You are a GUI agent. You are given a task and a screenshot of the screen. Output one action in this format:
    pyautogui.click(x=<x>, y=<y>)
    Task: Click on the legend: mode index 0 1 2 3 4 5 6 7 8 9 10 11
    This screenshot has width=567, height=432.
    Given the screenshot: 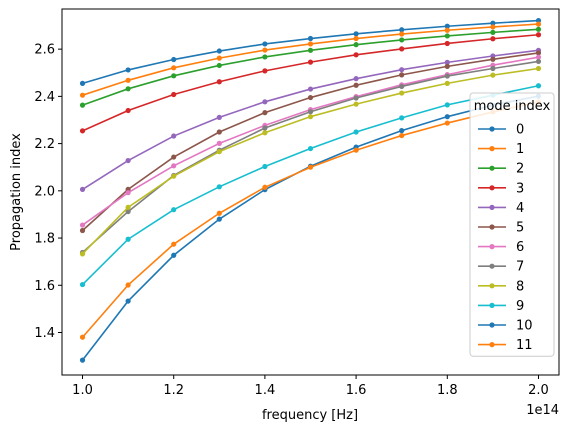 What is the action you would take?
    pyautogui.click(x=512, y=224)
    